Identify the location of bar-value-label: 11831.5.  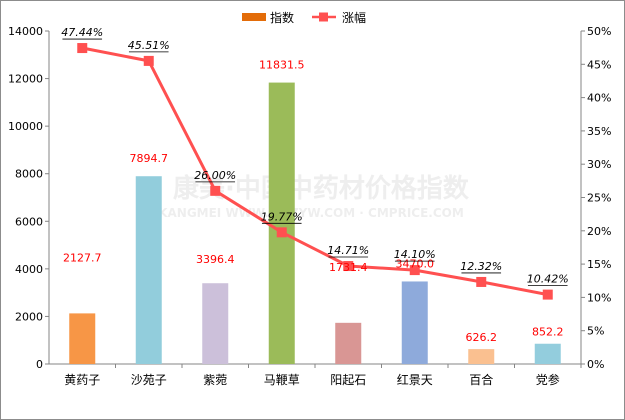
(282, 65).